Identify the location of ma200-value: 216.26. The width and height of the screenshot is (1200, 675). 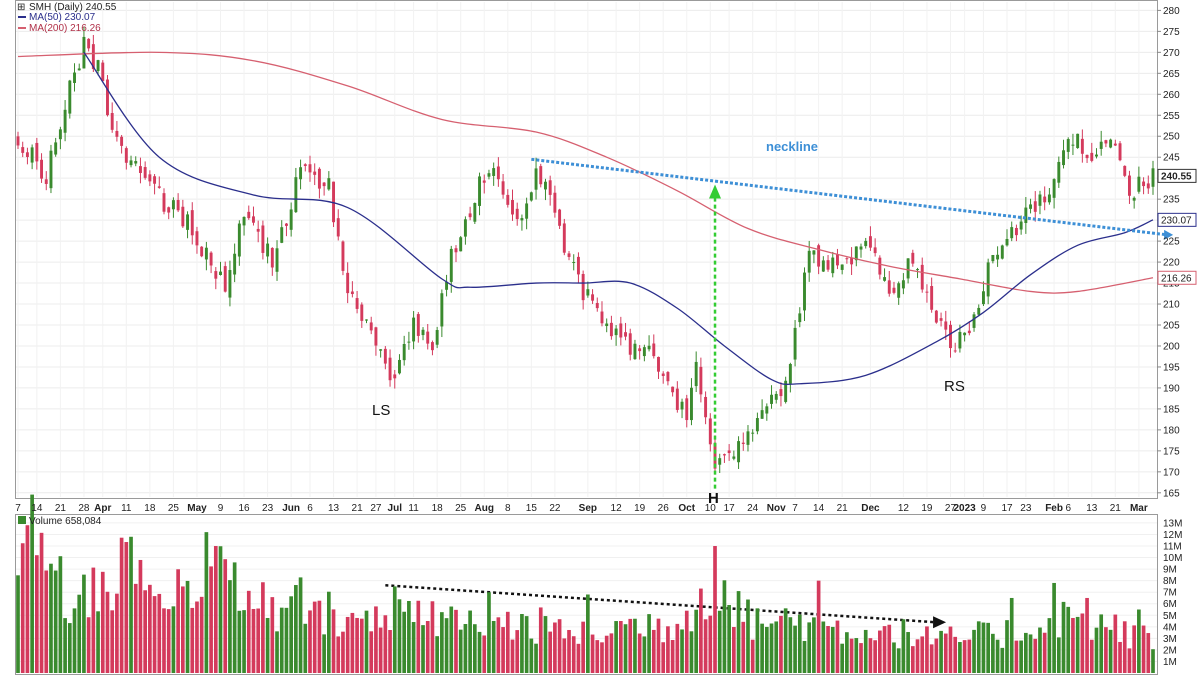
(1176, 278).